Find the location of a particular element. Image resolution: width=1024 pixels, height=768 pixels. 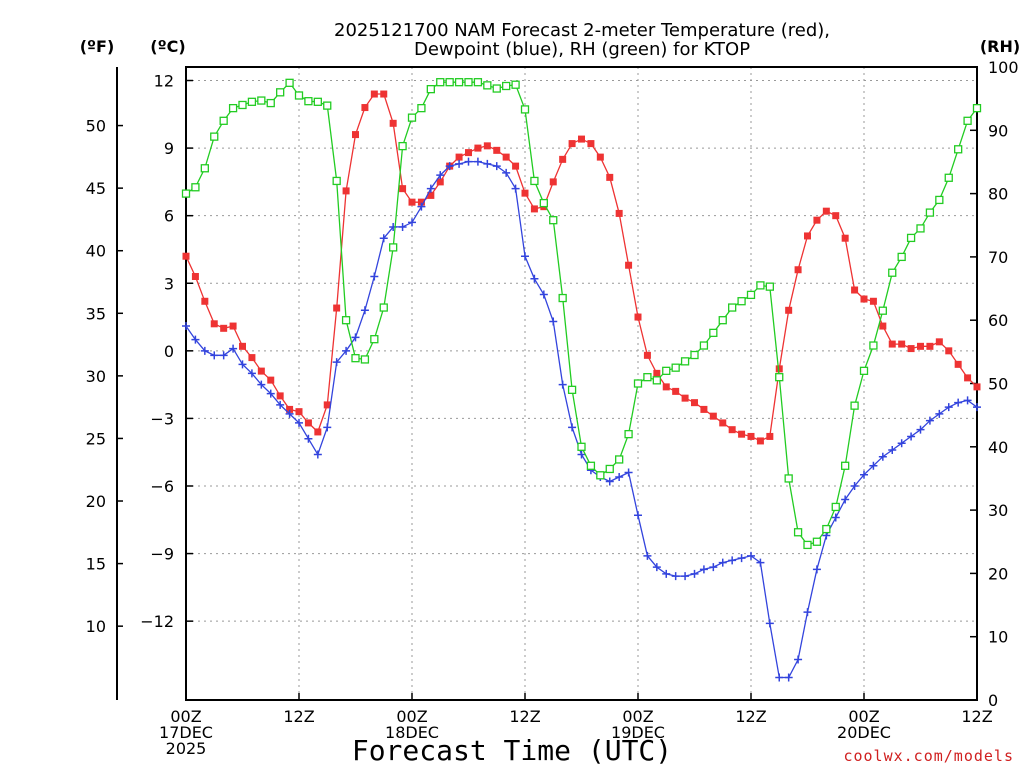

celsius-tick-label: 9 is located at coordinates (169, 148).